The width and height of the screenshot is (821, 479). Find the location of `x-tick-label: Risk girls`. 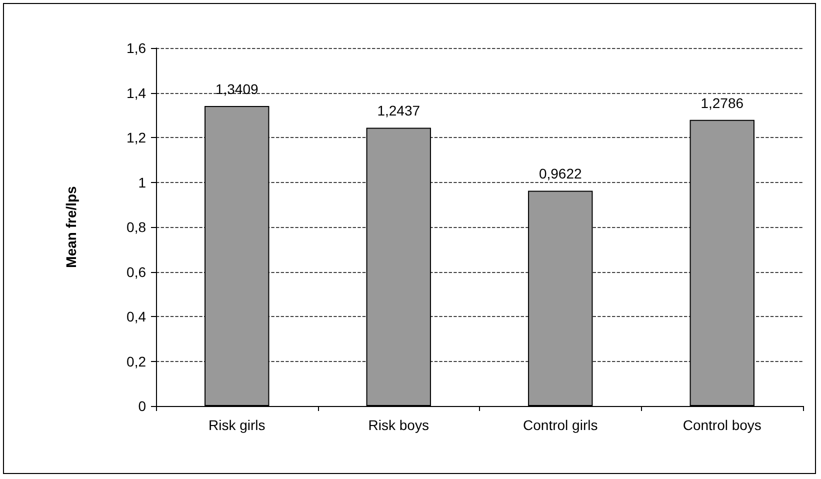

x-tick-label: Risk girls is located at coordinates (237, 425).